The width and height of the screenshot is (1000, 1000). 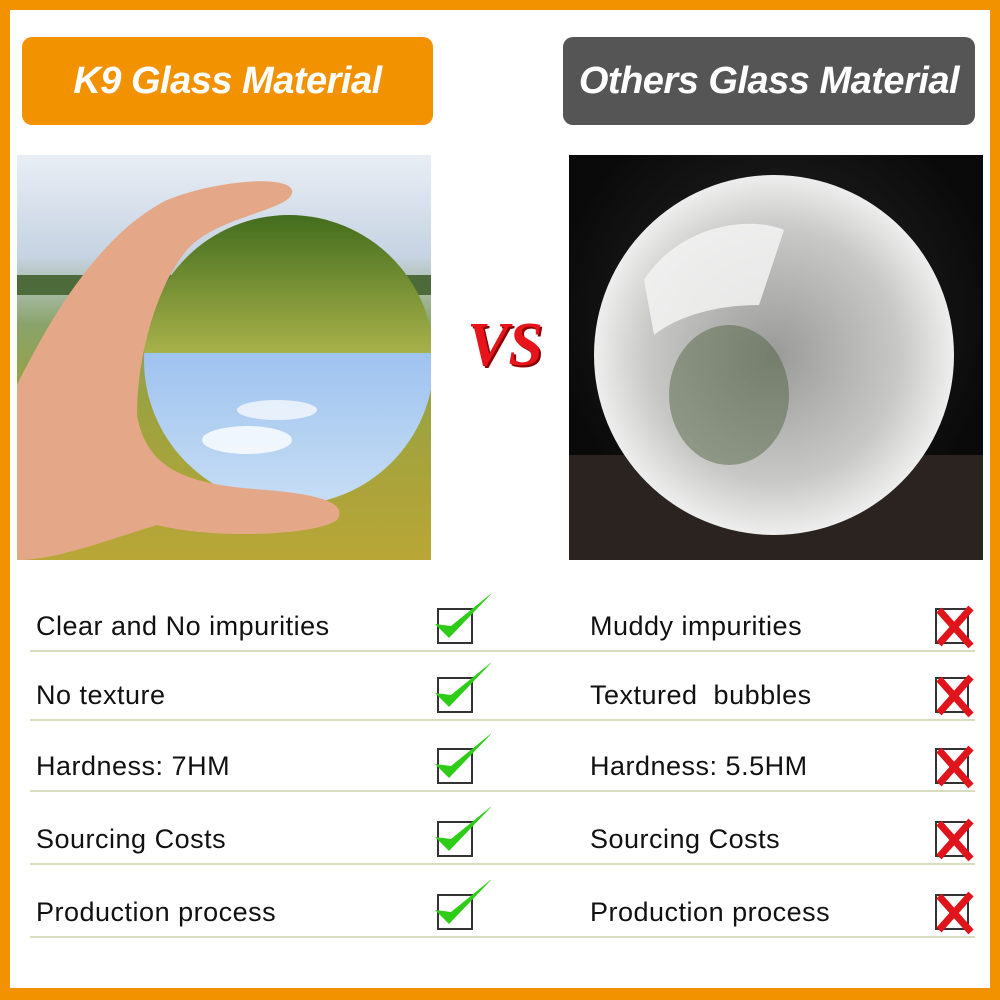 What do you see at coordinates (505, 345) in the screenshot?
I see `vs-label: VS` at bounding box center [505, 345].